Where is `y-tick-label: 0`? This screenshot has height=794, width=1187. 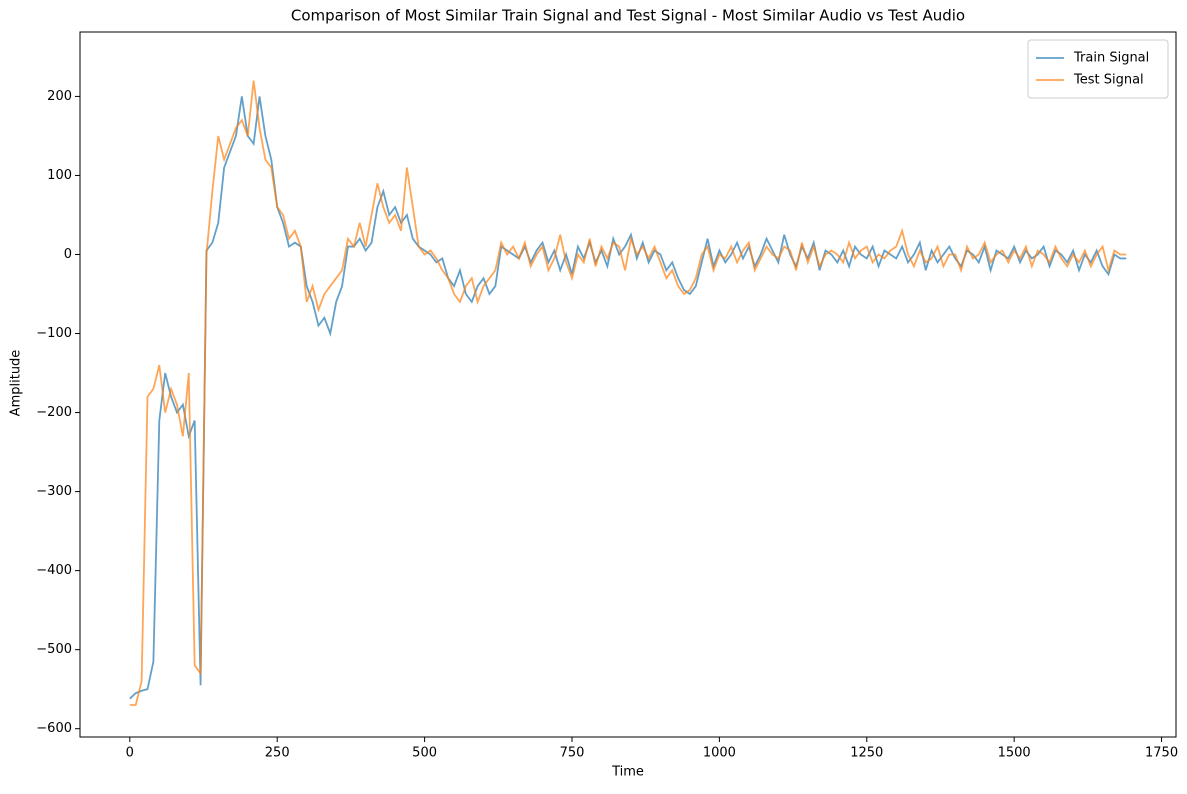
y-tick-label: 0 is located at coordinates (68, 254).